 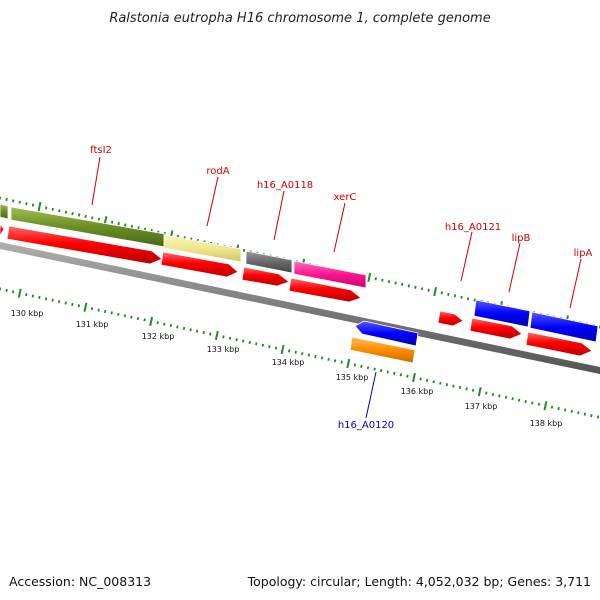 I want to click on leader-ftsI2, so click(x=96, y=181).